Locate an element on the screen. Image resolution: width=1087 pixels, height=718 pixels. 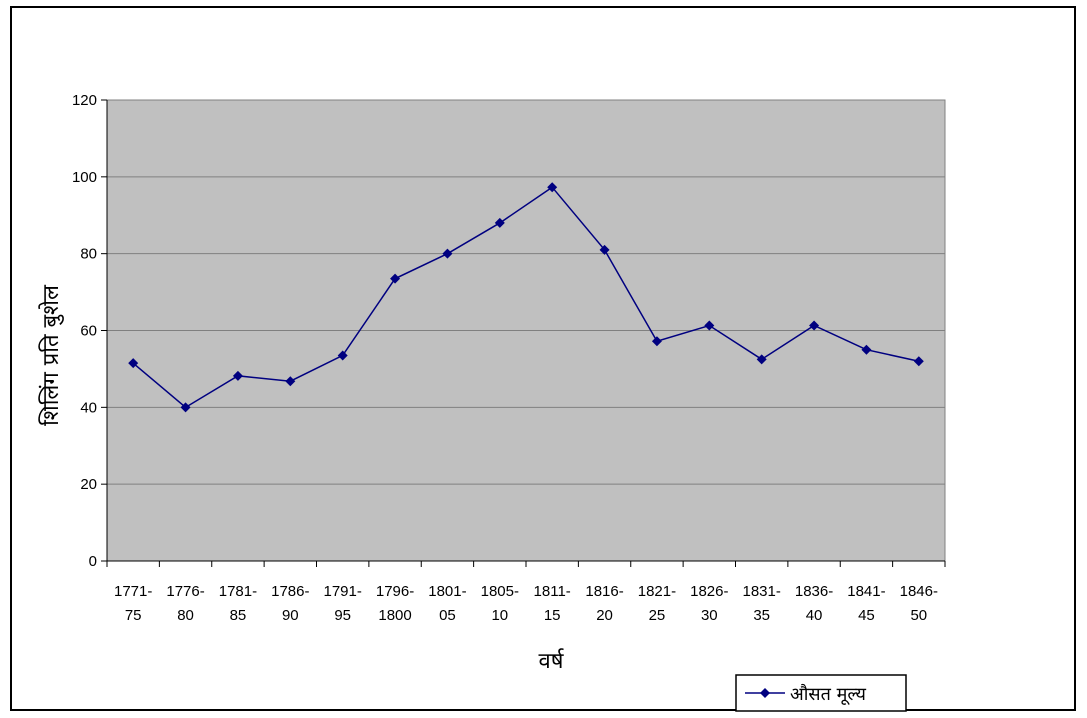
x-tick-label: 1805- is located at coordinates (500, 591).